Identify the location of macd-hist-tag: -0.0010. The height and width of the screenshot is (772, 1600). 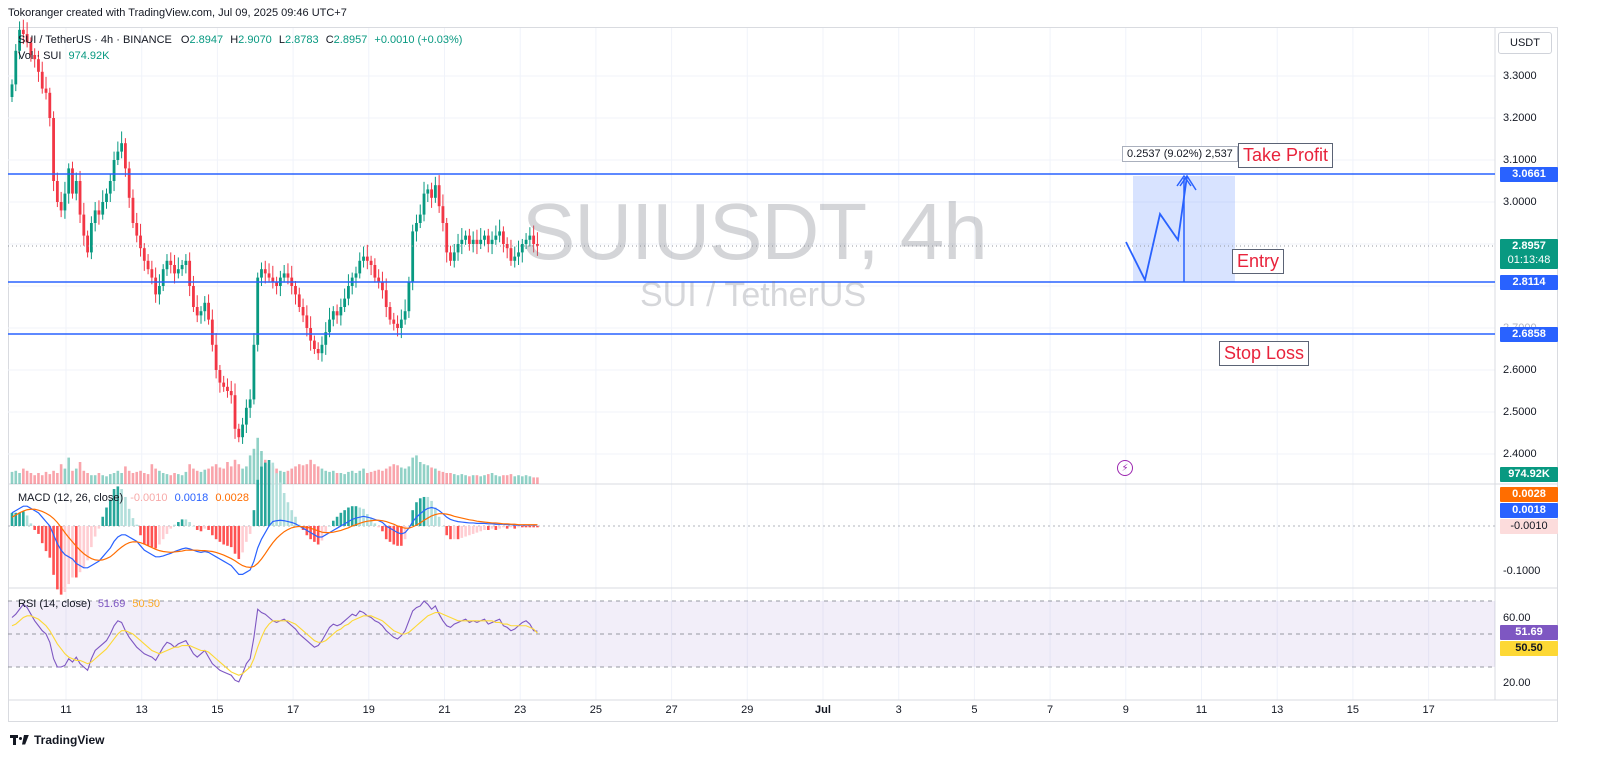
(1529, 526).